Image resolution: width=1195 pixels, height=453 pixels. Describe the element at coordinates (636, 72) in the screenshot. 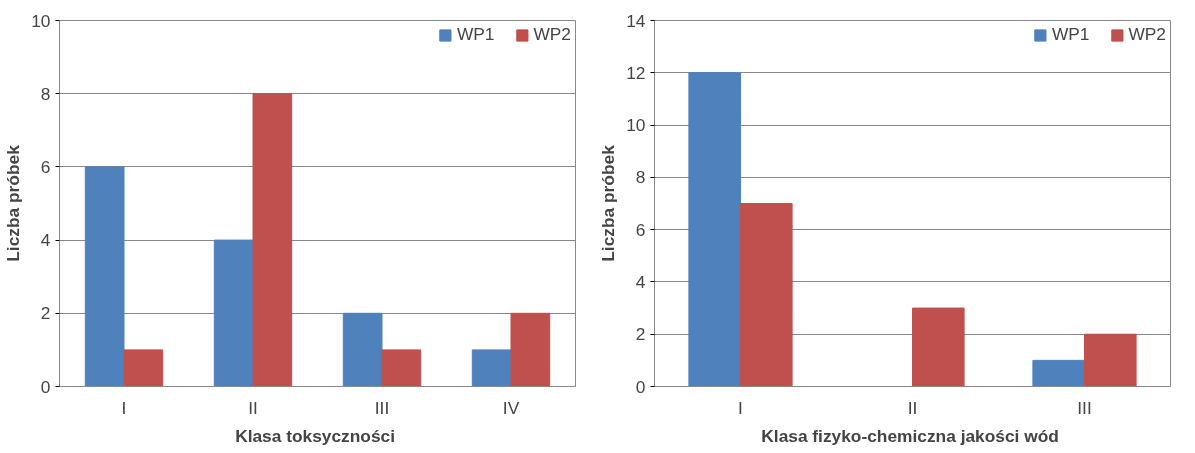

I see `y-tick-label: 12` at that location.